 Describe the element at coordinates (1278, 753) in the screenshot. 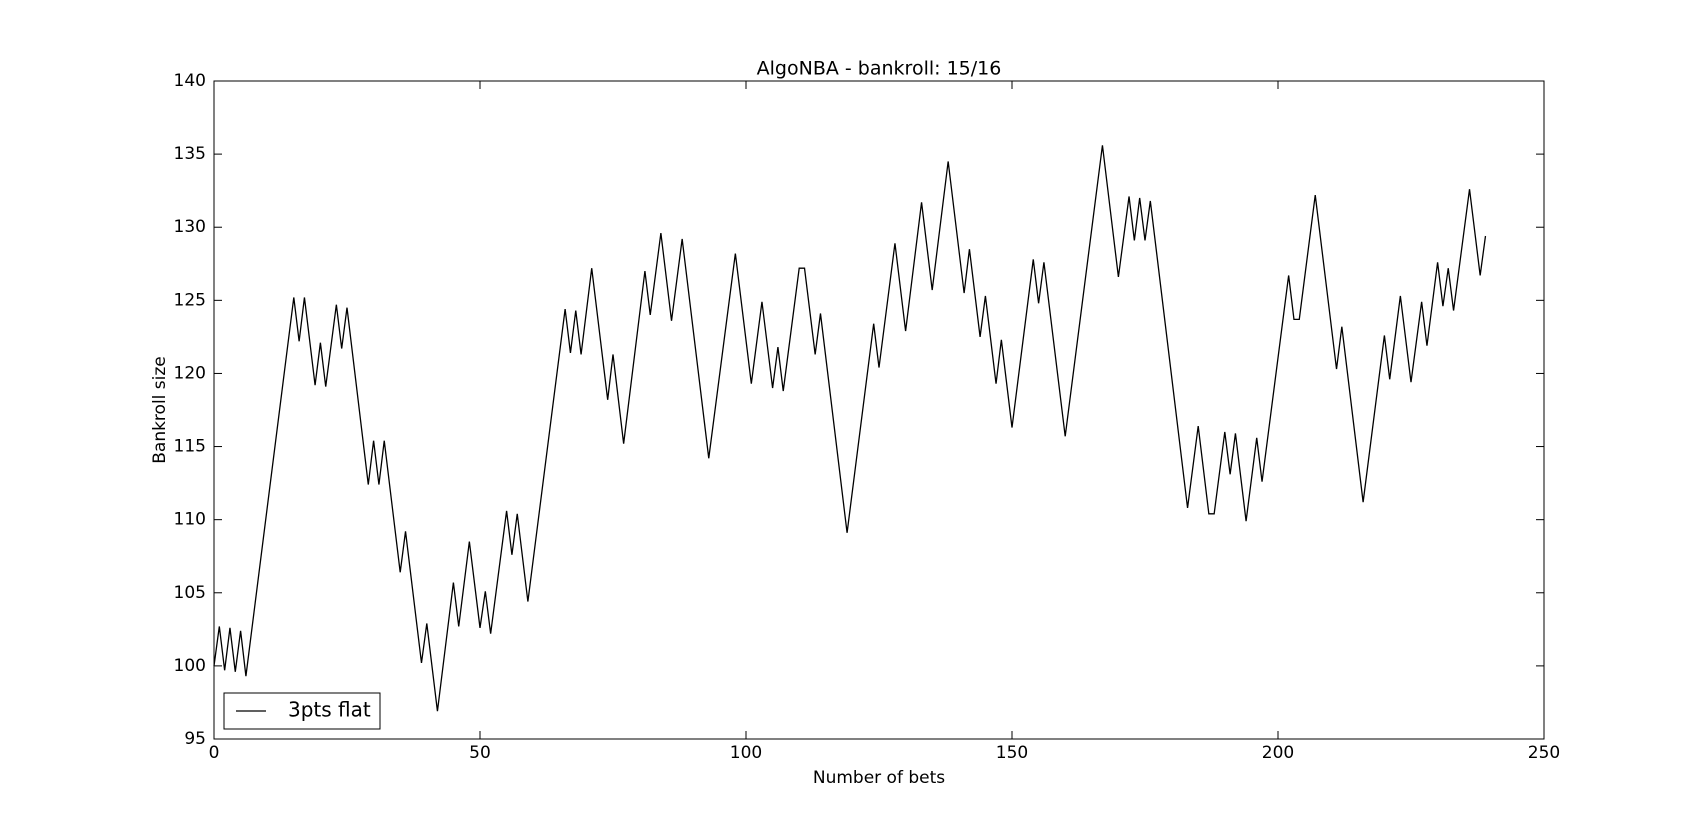

I see `x-tick-label: 200` at that location.